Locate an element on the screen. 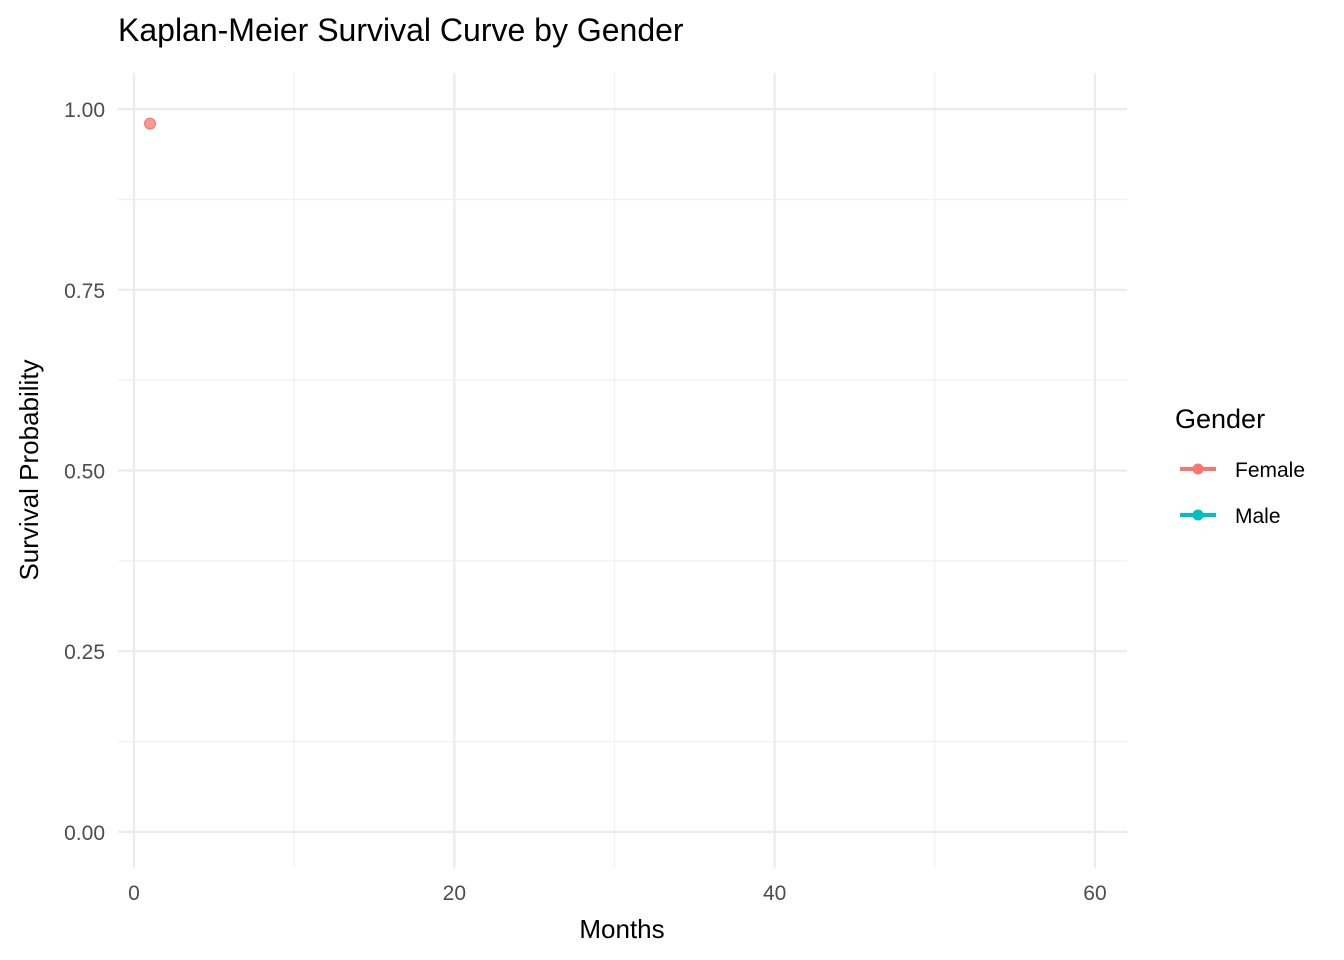 This screenshot has height=960, width=1344. x-tick-labels: 0 20 40 60 is located at coordinates (617, 893).